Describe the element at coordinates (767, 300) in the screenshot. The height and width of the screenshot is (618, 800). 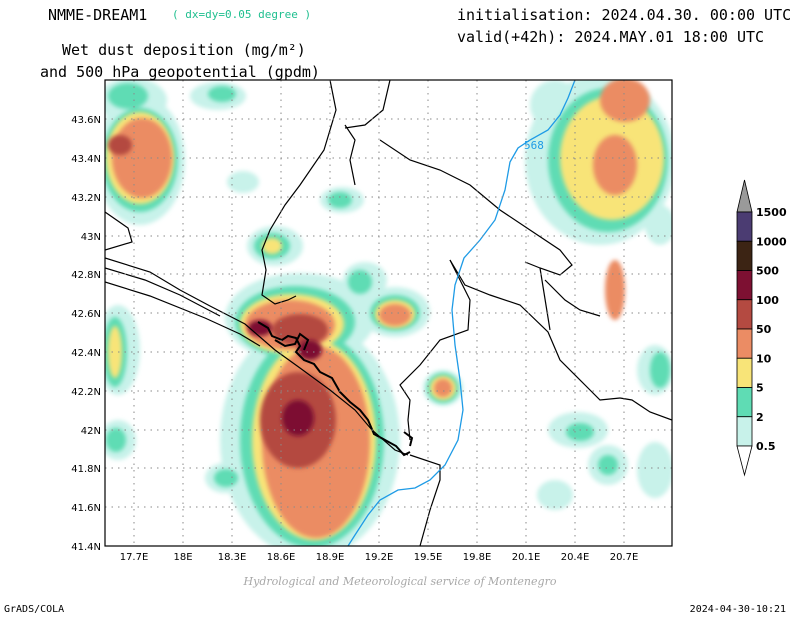
I see `colorbar-label: 100` at that location.